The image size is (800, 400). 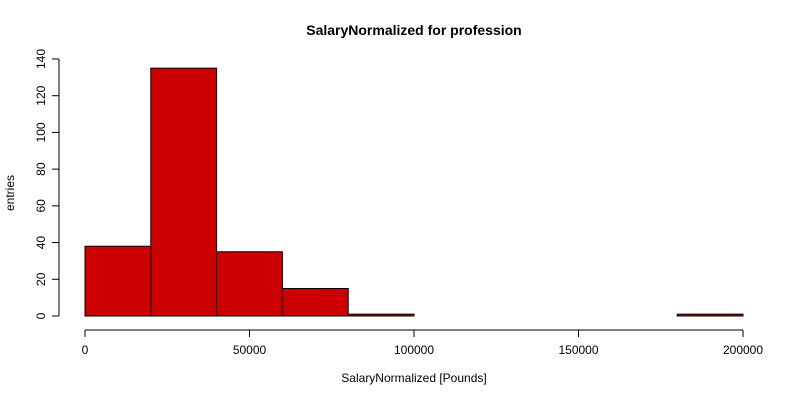 I want to click on y-tick-label: 100, so click(x=41, y=132).